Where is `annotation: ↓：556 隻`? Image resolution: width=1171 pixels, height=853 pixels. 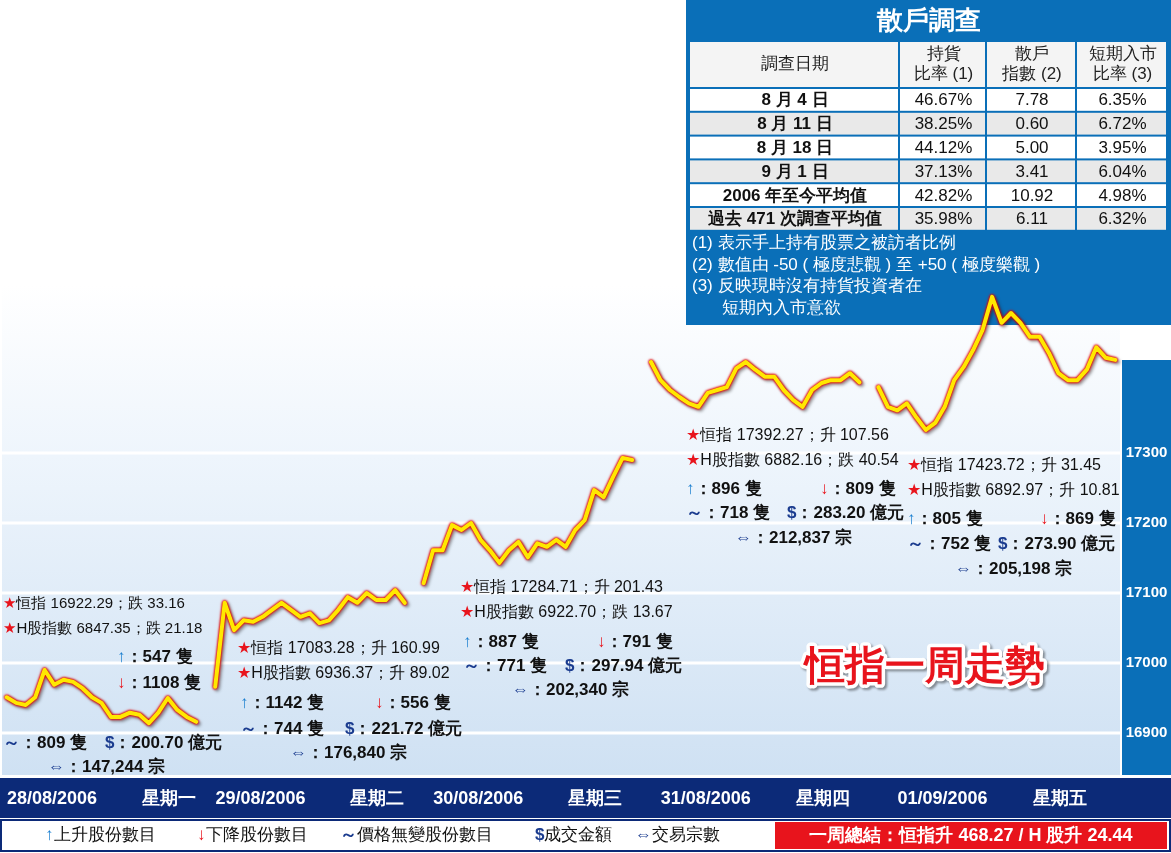 annotation: ↓：556 隻 is located at coordinates (413, 703).